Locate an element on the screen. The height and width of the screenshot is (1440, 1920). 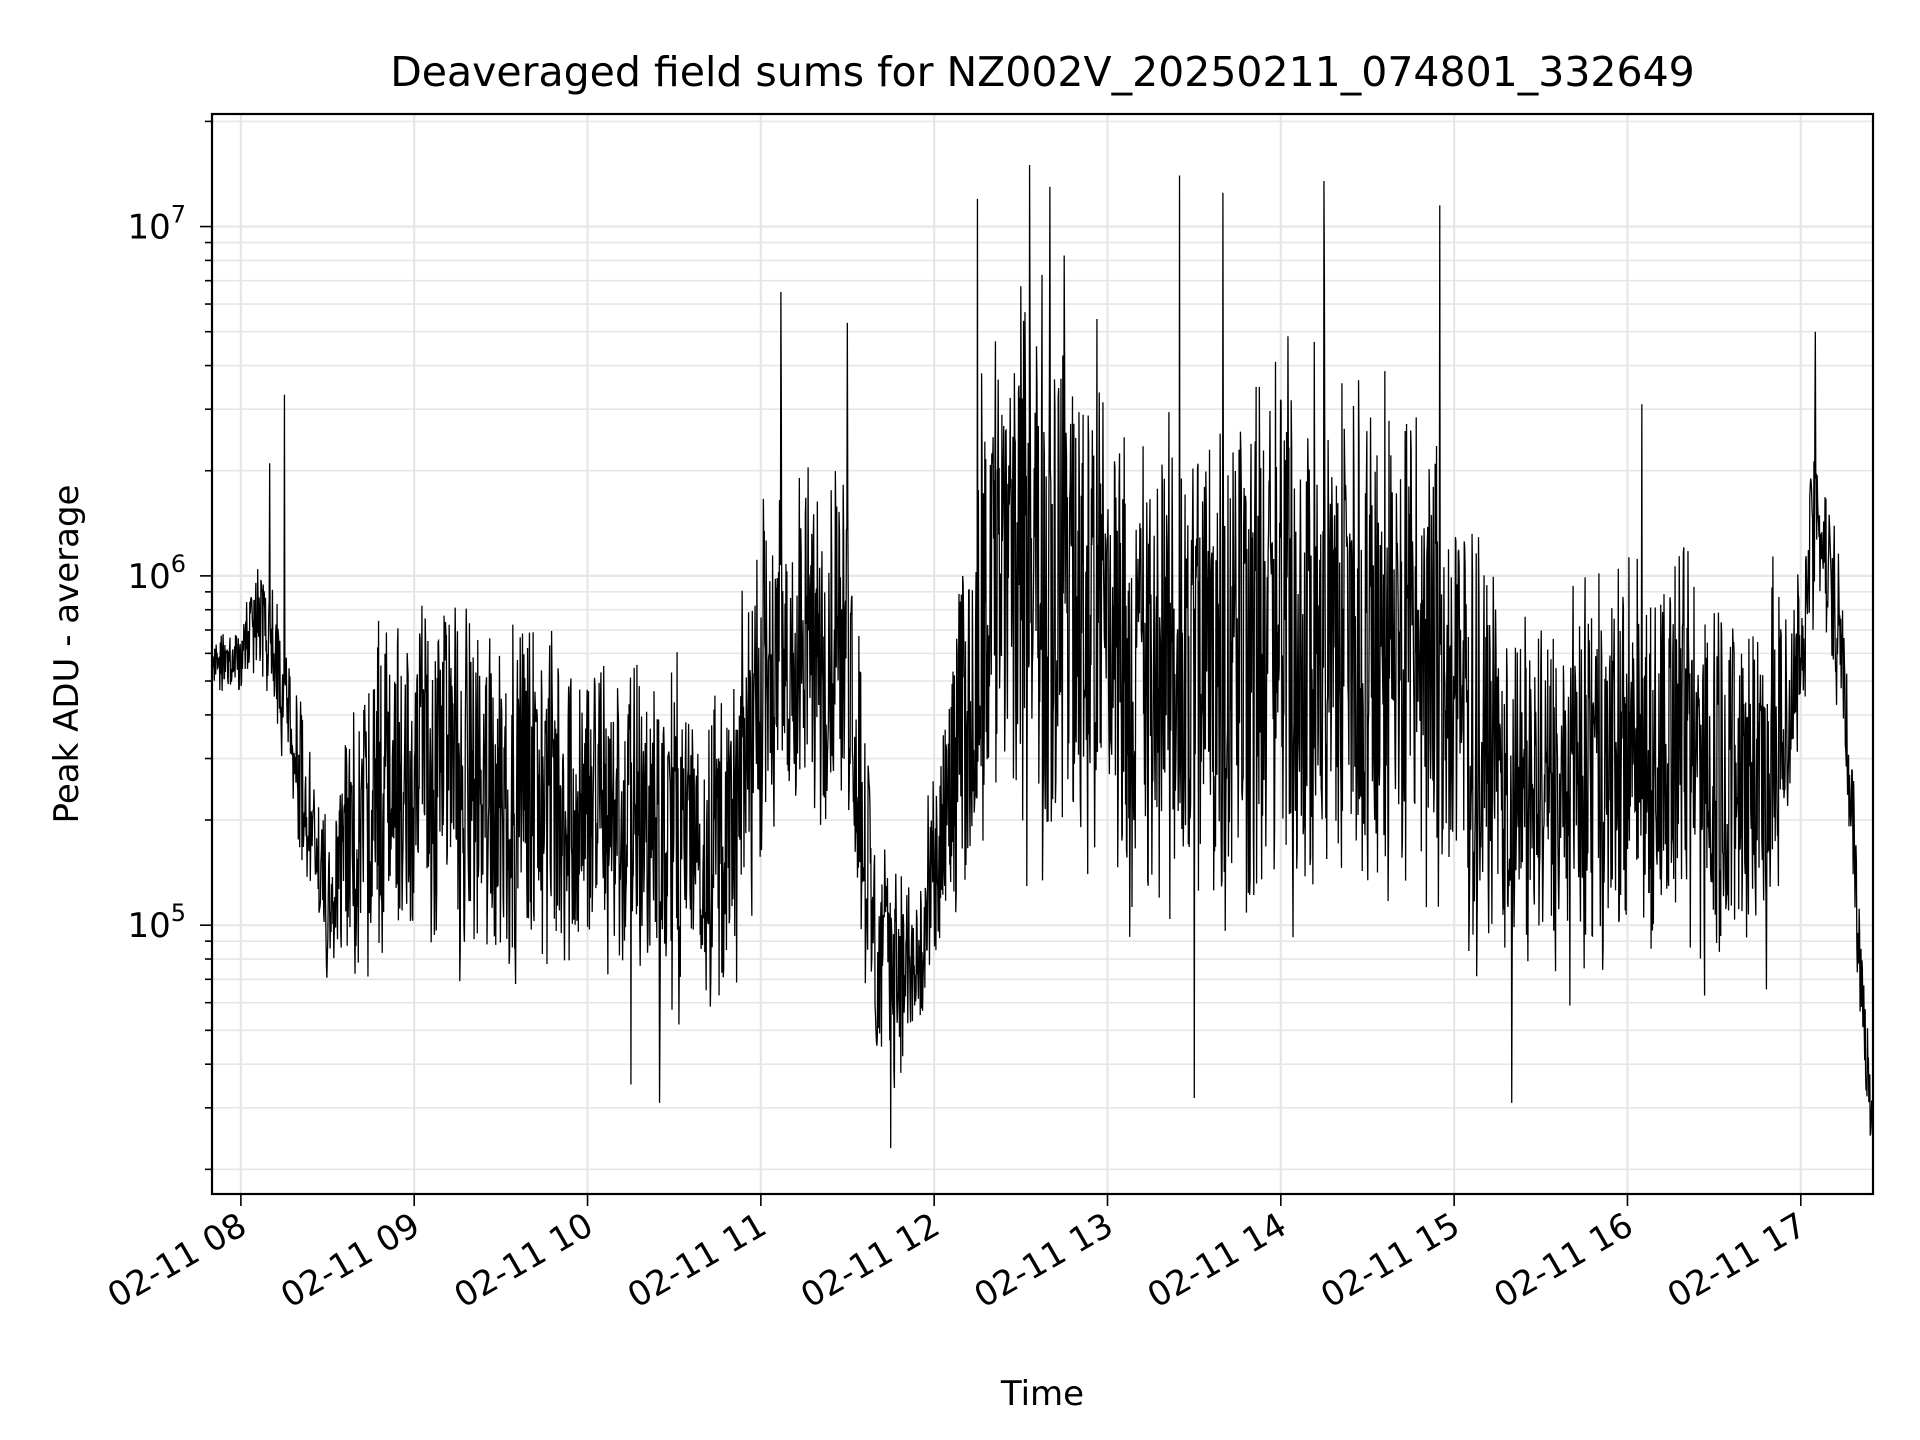
y-tick-label: 10⁷ is located at coordinates (156, 224).